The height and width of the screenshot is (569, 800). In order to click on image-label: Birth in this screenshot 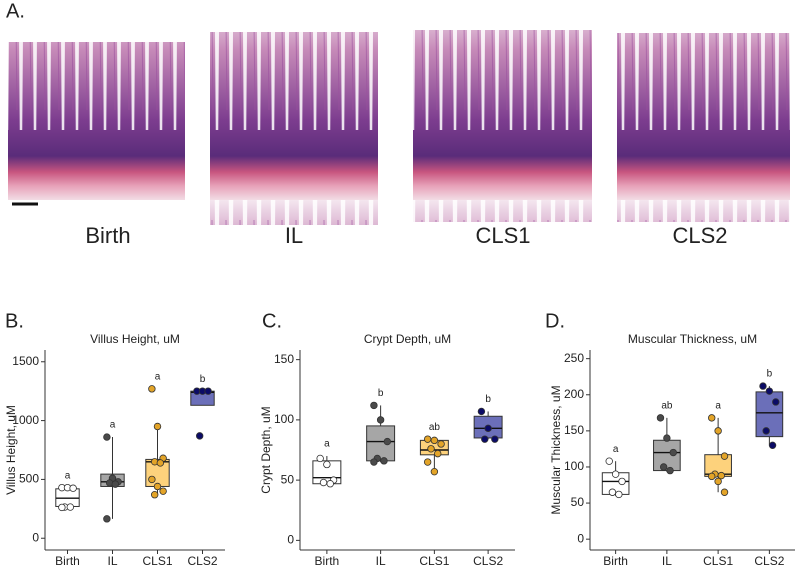, I will do `click(107, 235)`.